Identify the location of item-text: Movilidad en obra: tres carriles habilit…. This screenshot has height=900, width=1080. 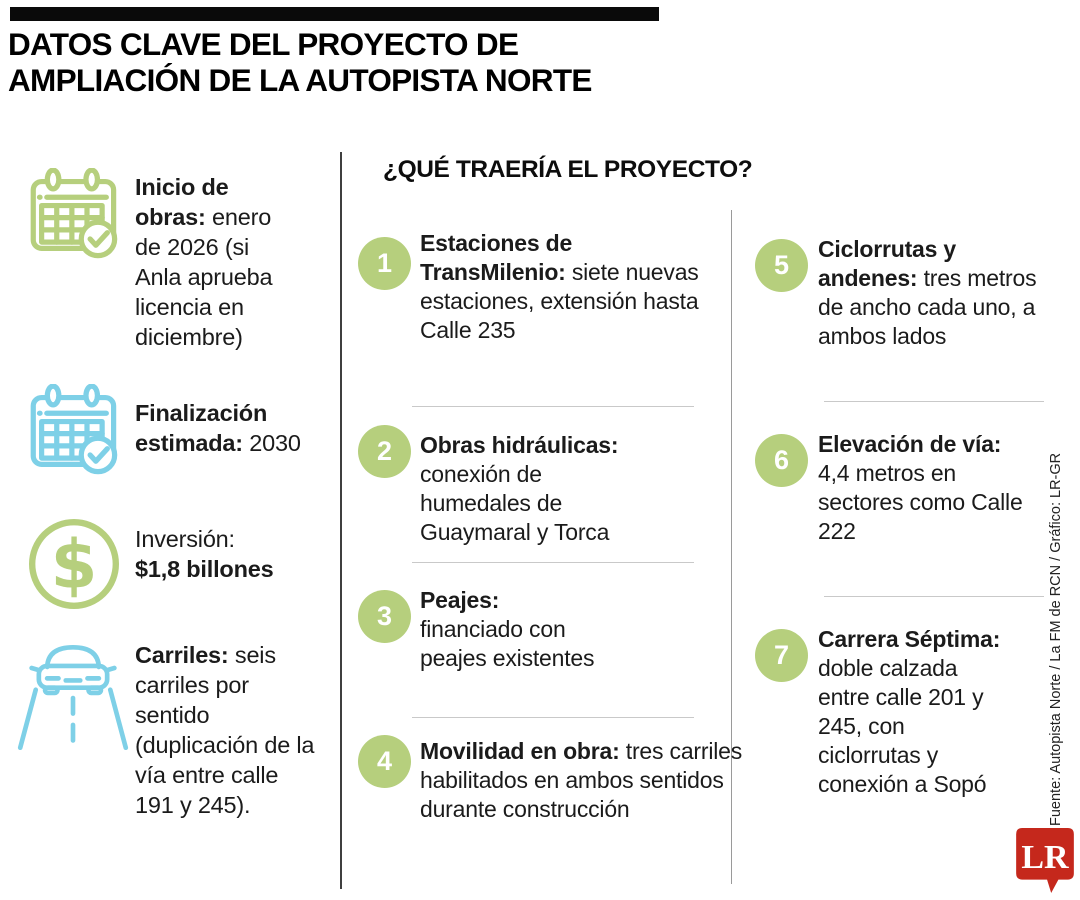
(581, 780).